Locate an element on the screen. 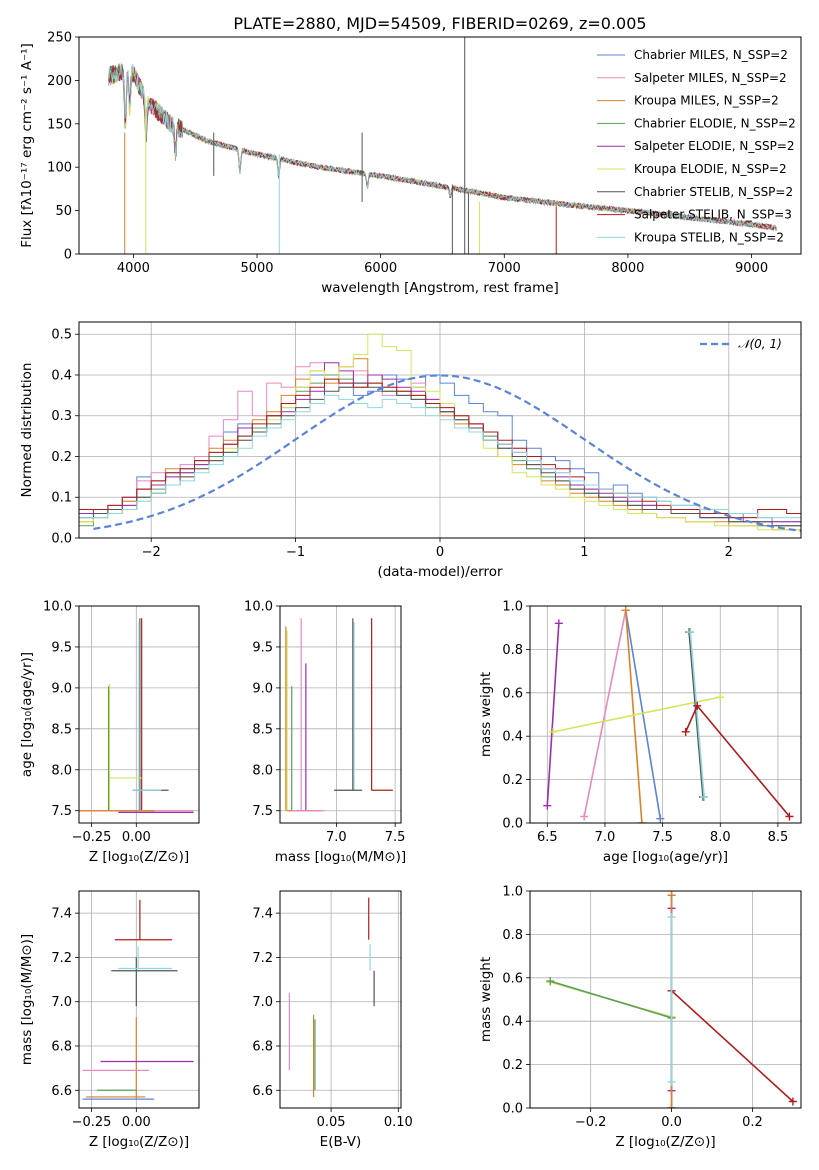 This screenshot has height=1170, width=819. x-axis-label: (data-model)/error is located at coordinates (440, 572).